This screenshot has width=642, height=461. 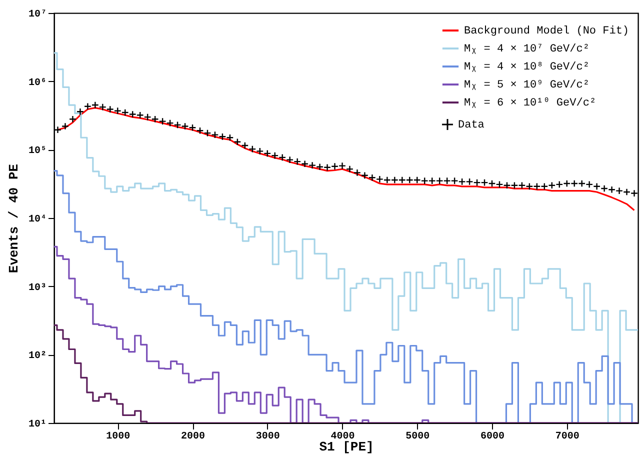 I want to click on y-axis-title: Events / 40 PE, so click(x=14, y=219).